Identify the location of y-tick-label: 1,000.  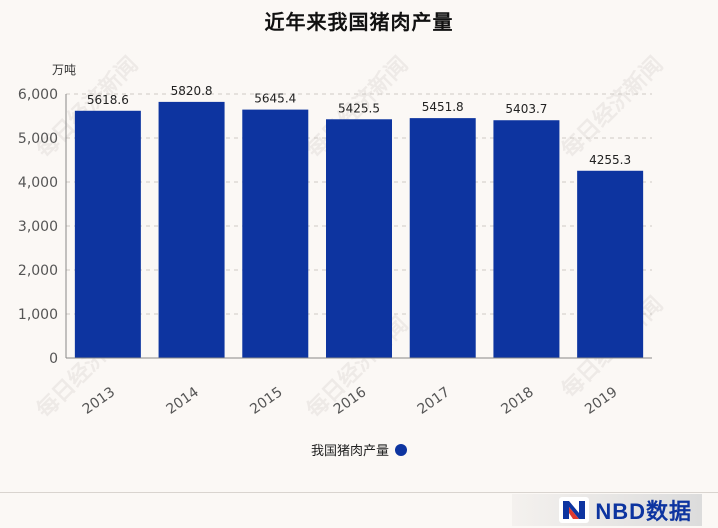
(38, 315).